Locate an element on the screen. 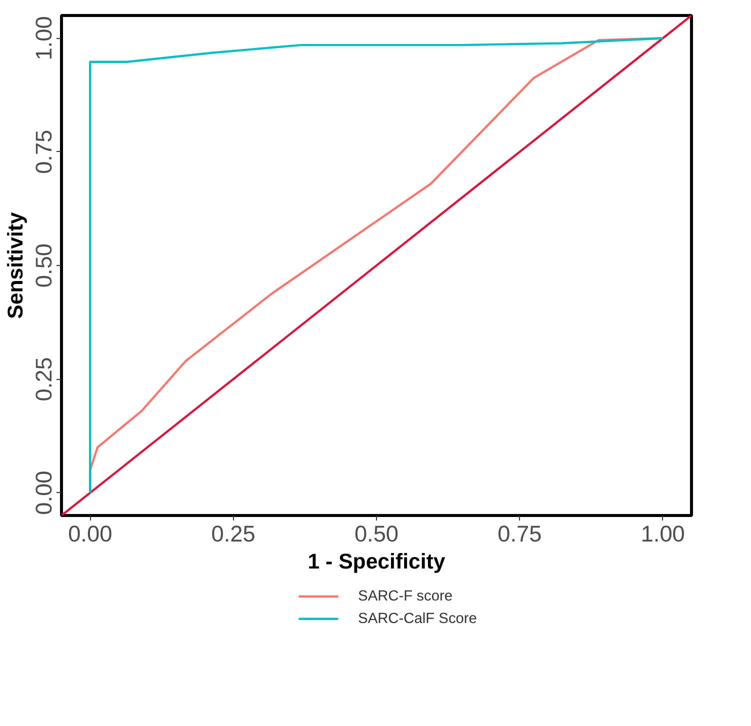 The height and width of the screenshot is (726, 751). x-tick-label: 0.75 is located at coordinates (520, 533).